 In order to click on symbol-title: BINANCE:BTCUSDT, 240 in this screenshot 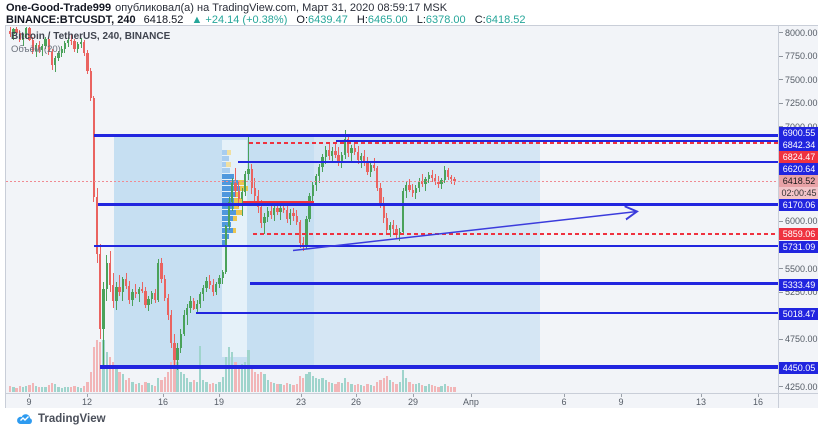, I will do `click(71, 20)`.